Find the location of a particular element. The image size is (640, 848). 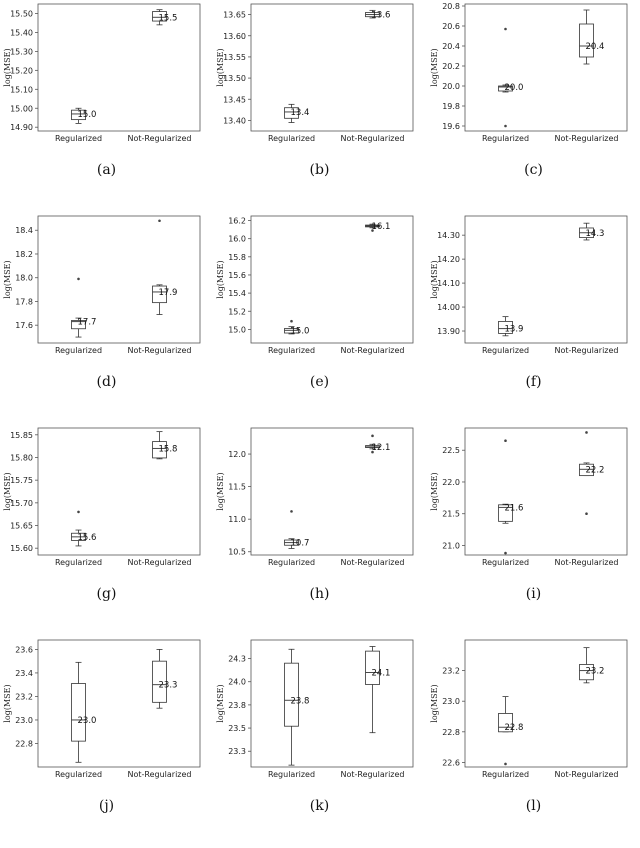

y-tick-label: 23.3 is located at coordinates (237, 751).